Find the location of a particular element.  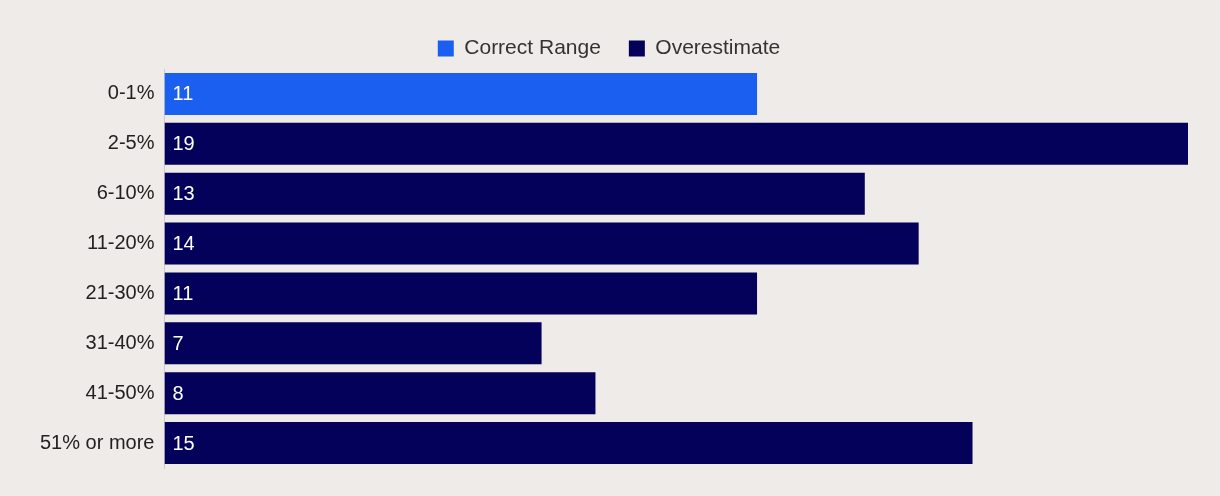

y-tick-label: 31-40% is located at coordinates (120, 341).